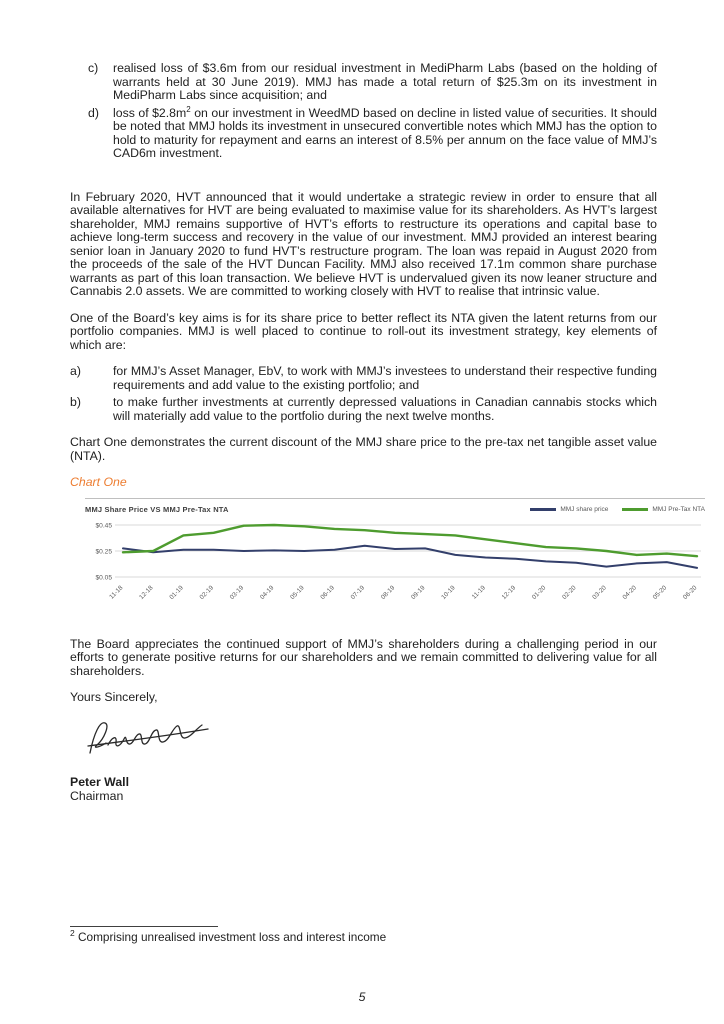 Image resolution: width=724 pixels, height=1024 pixels. What do you see at coordinates (418, 592) in the screenshot?
I see `svg-text: 09-19` at bounding box center [418, 592].